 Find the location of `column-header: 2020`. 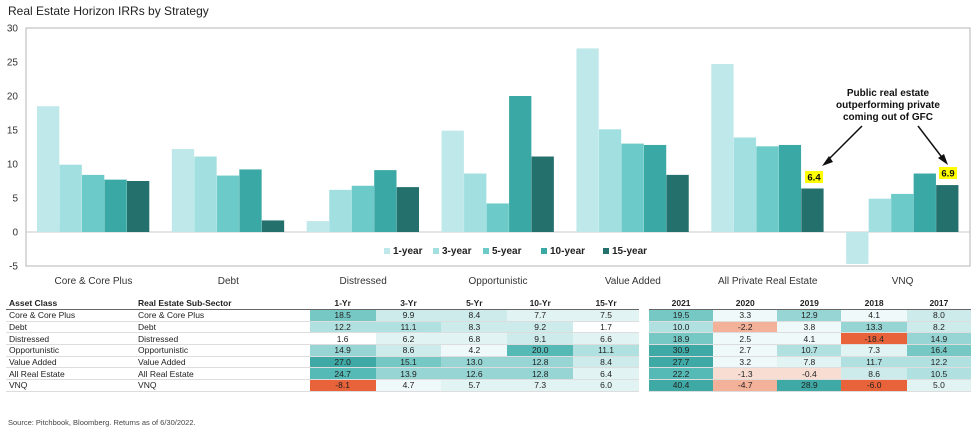

column-header: 2020 is located at coordinates (745, 303).